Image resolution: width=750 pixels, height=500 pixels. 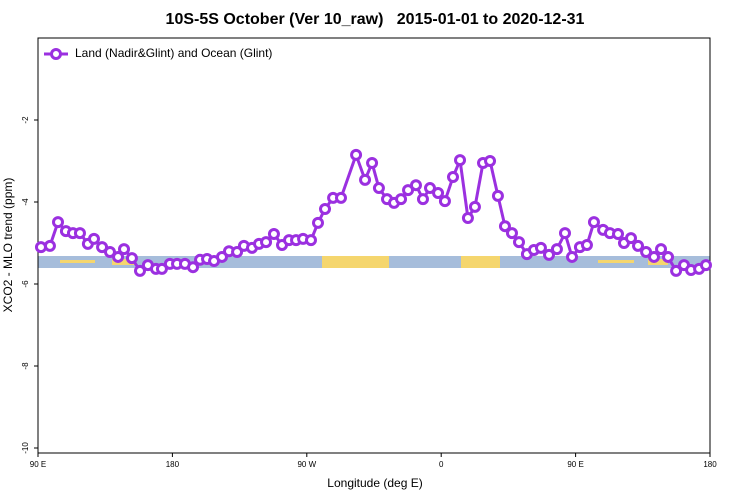 I want to click on x-tick-label: 0, so click(x=441, y=464).